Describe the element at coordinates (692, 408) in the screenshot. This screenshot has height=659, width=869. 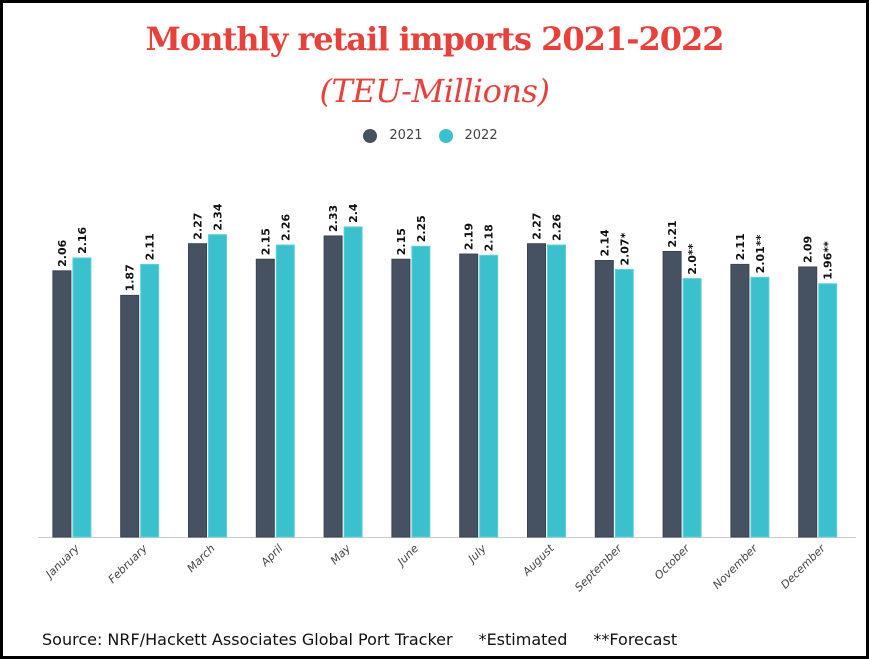
I see `bar-2022-october` at that location.